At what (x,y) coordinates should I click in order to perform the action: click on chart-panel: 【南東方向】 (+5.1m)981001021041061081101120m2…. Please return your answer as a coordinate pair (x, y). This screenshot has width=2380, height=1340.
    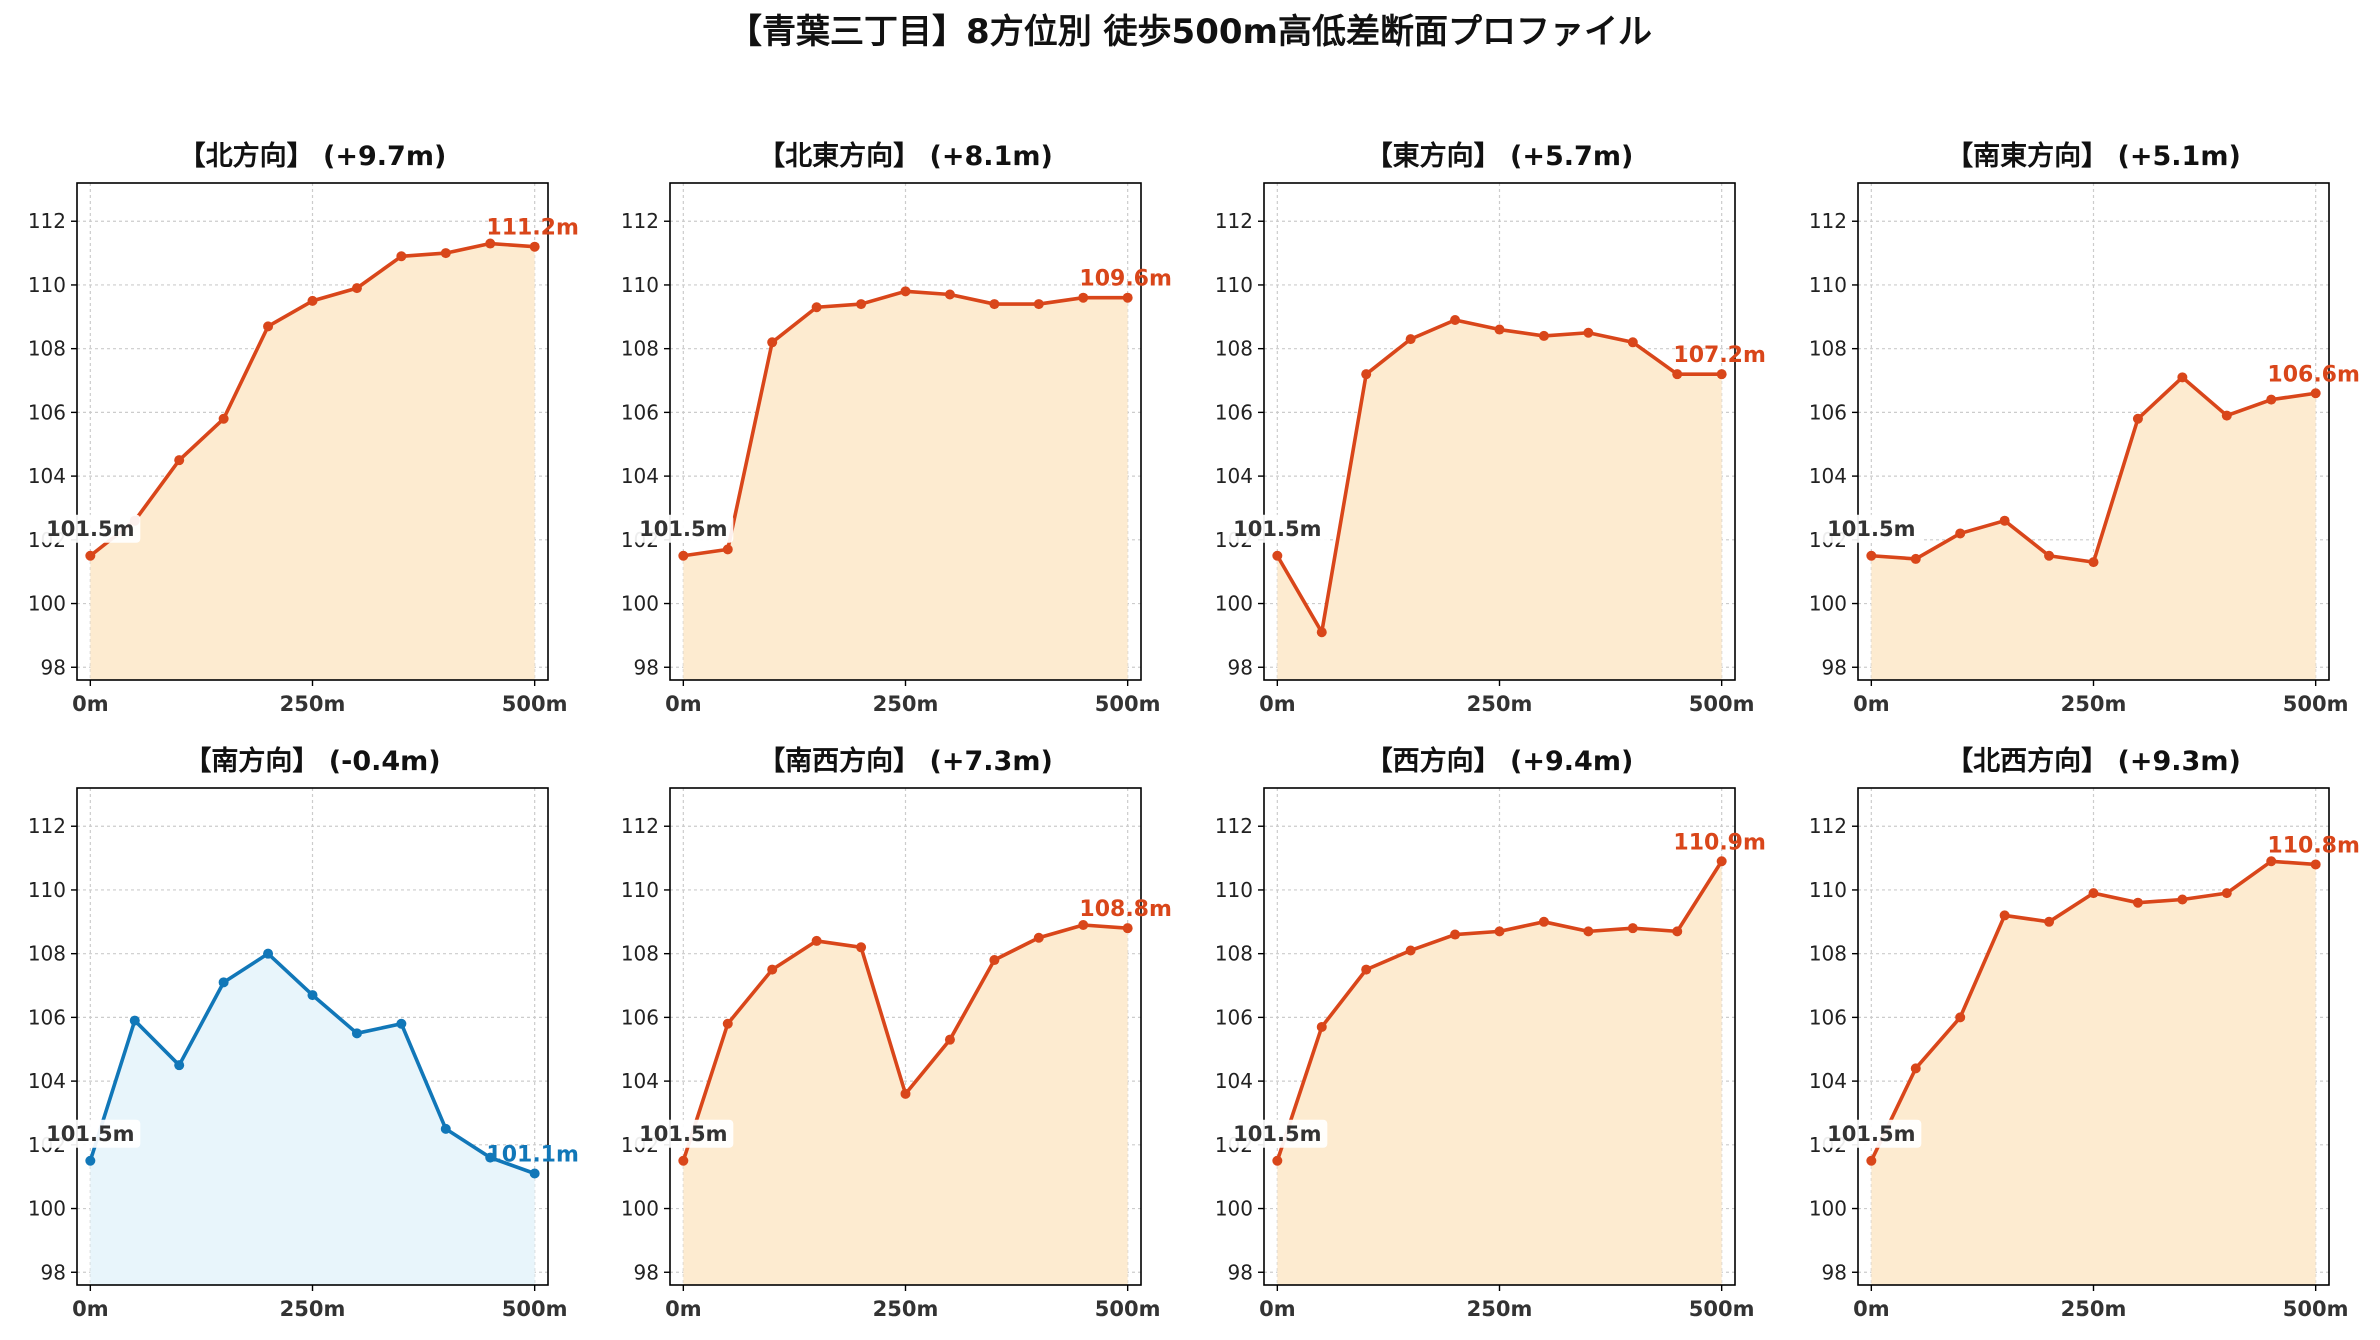
    Looking at the image, I should click on (2084, 428).